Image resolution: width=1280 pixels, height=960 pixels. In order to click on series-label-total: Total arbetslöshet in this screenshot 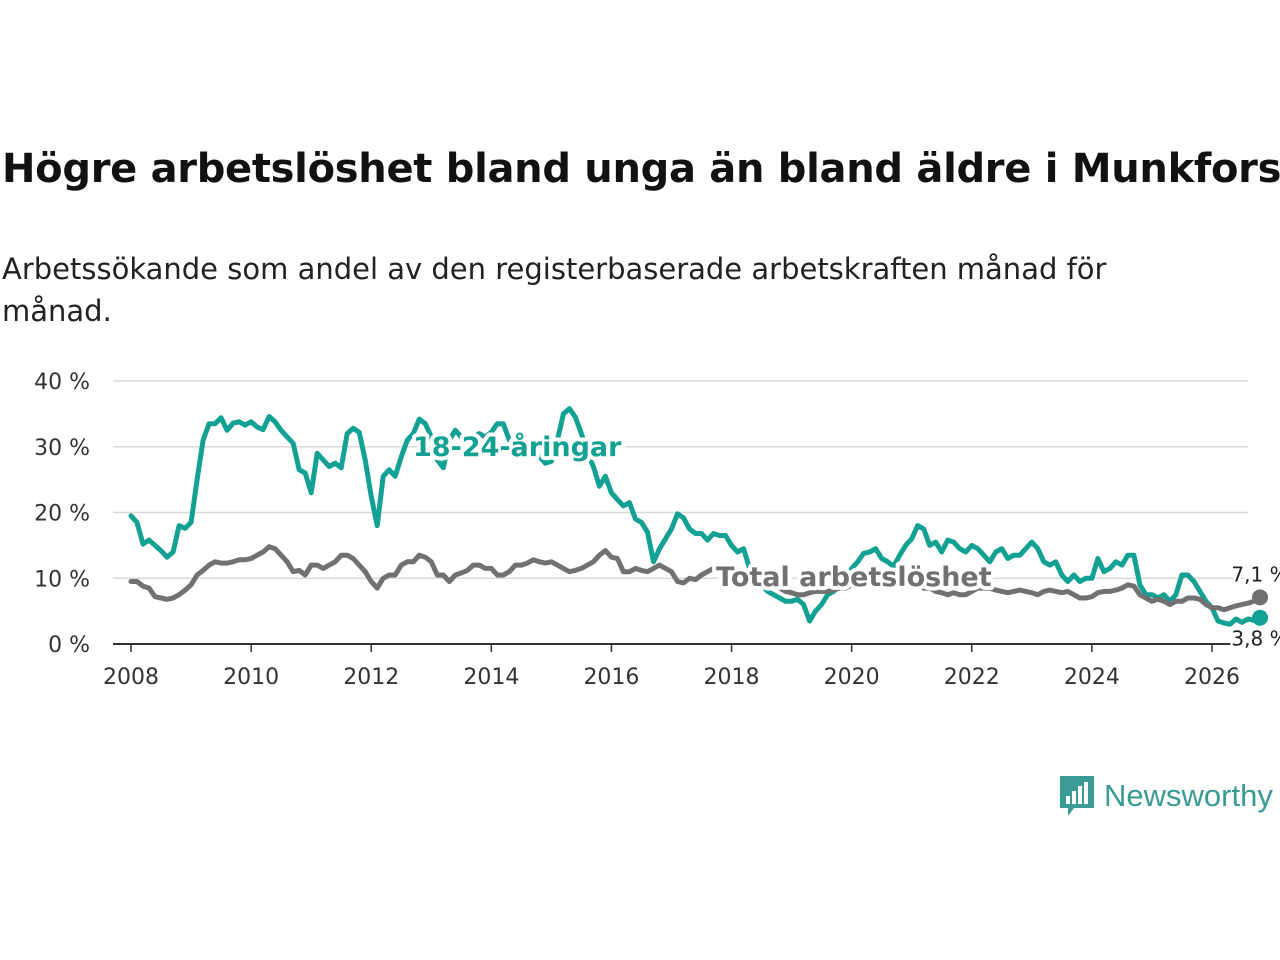, I will do `click(854, 577)`.